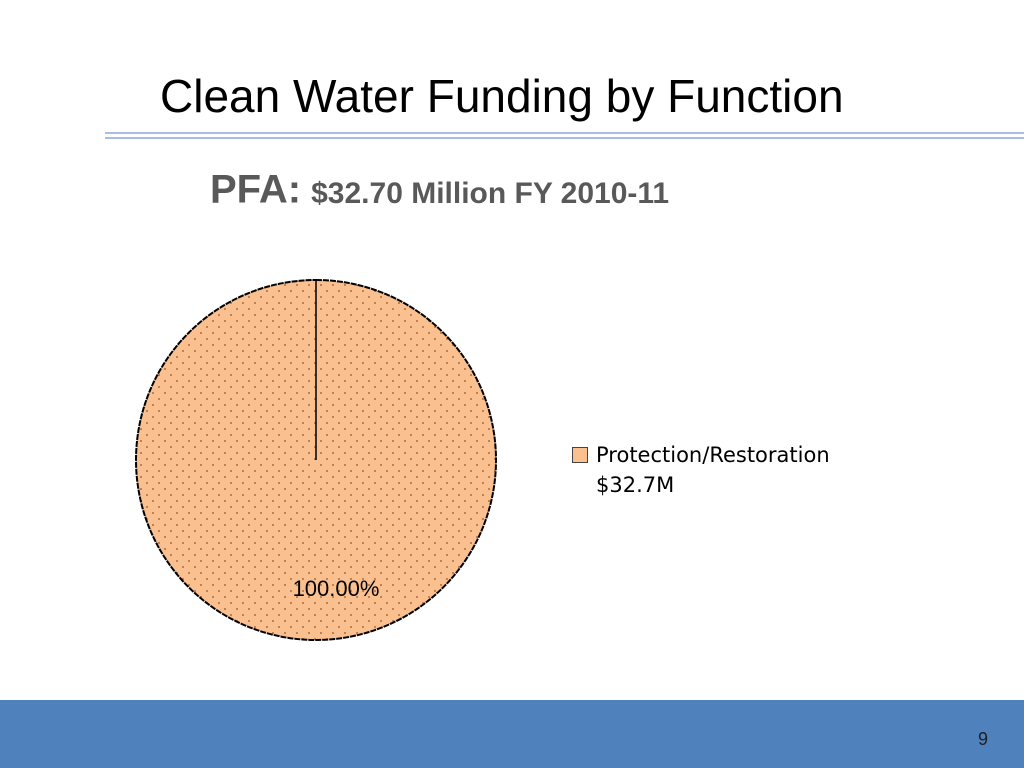 The width and height of the screenshot is (1024, 768). Describe the element at coordinates (512, 734) in the screenshot. I see `footer-bar` at that location.